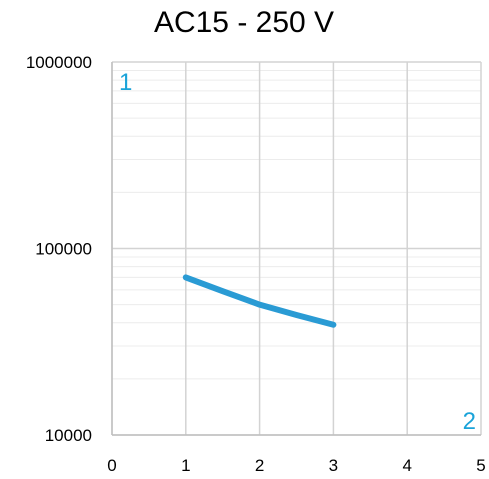 The image size is (489, 479). I want to click on y-tick-label: 10000, so click(68, 435).